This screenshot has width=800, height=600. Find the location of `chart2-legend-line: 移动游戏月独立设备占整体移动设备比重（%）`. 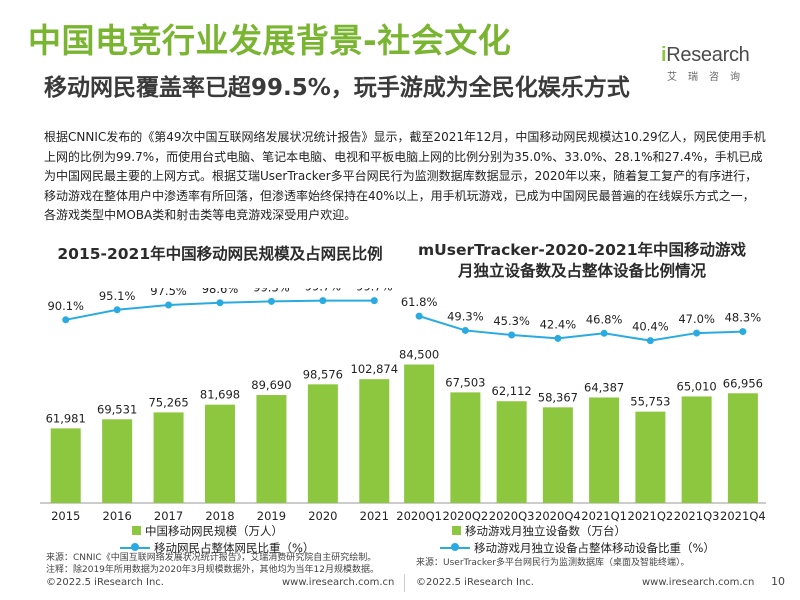

chart2-legend-line: 移动游戏月独立设备占整体移动设备比重（%） is located at coordinates (577, 547).